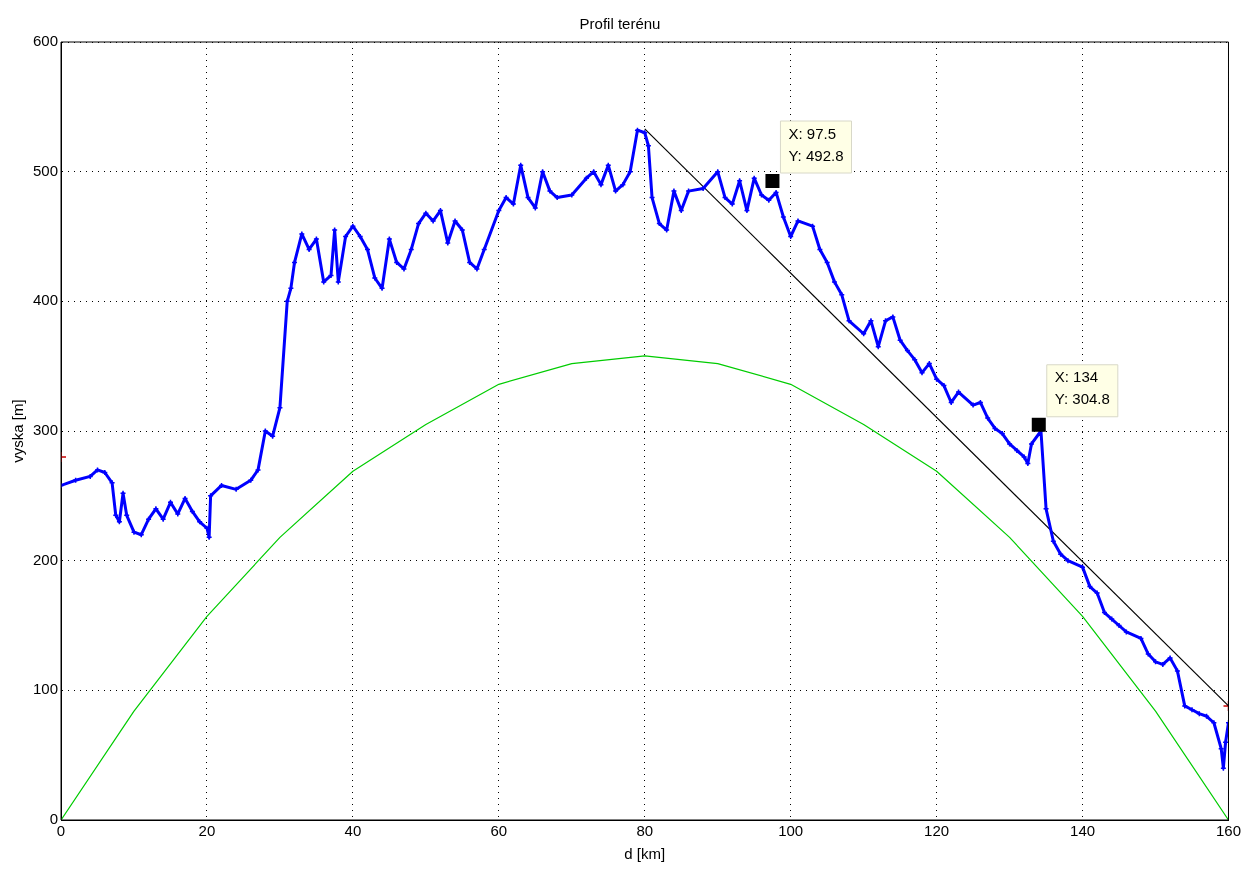  Describe the element at coordinates (54, 819) in the screenshot. I see `y-tick-label: 0` at that location.